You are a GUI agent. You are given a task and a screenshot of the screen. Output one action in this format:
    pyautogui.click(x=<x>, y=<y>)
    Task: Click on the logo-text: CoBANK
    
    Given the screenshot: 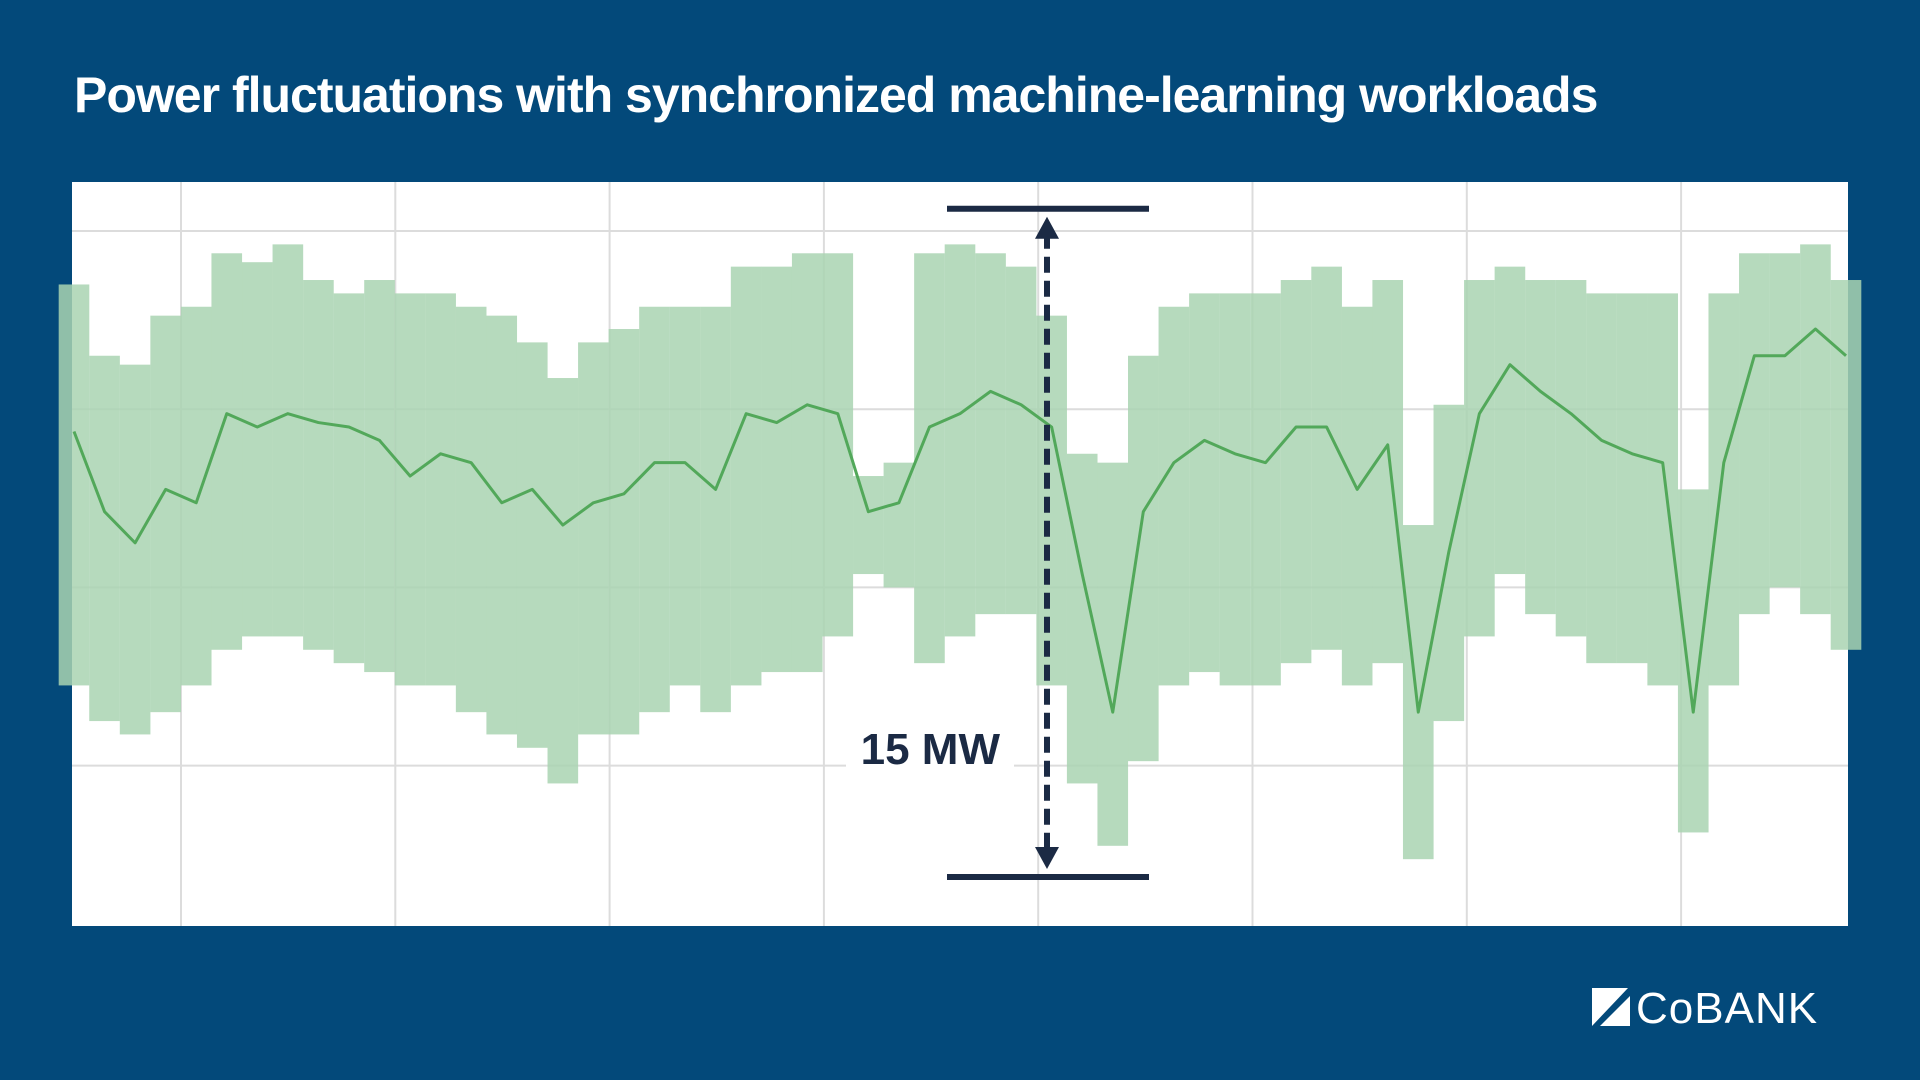 What is the action you would take?
    pyautogui.click(x=1727, y=1008)
    